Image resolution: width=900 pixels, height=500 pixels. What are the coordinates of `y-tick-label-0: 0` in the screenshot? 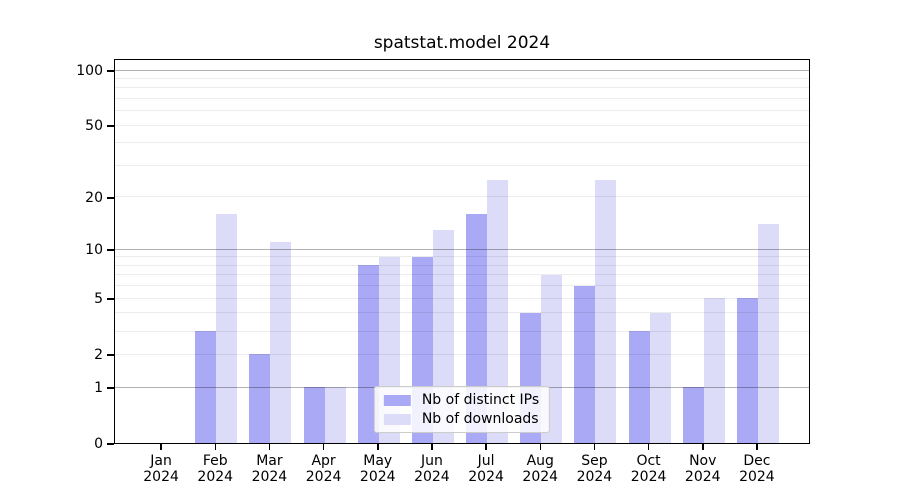 It's located at (98, 444).